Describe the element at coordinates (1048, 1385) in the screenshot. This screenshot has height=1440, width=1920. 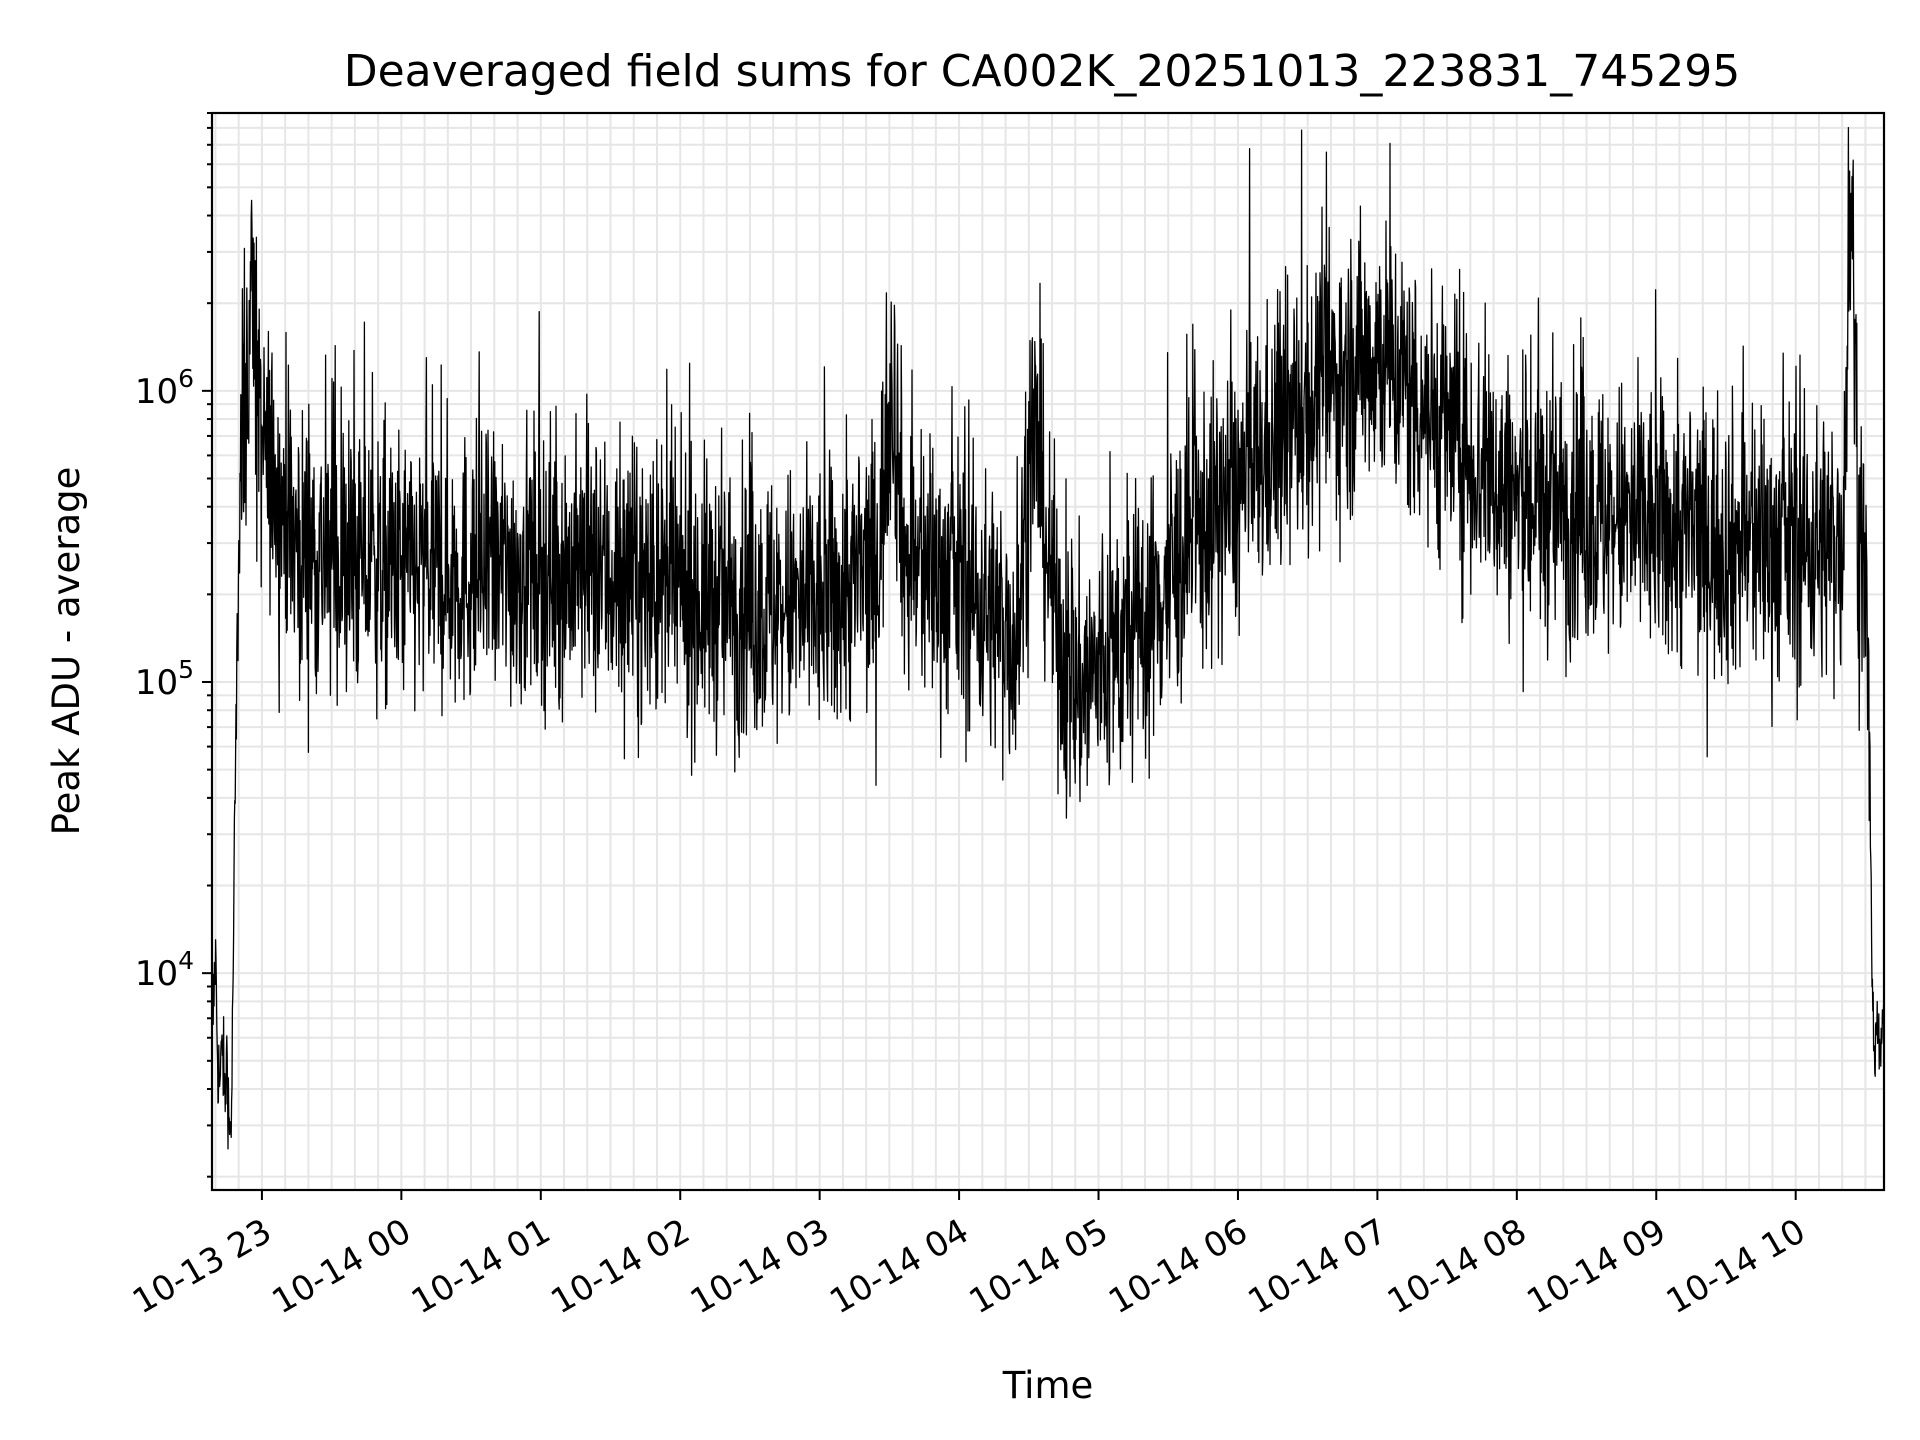
I see `x-axis-label: Time` at that location.